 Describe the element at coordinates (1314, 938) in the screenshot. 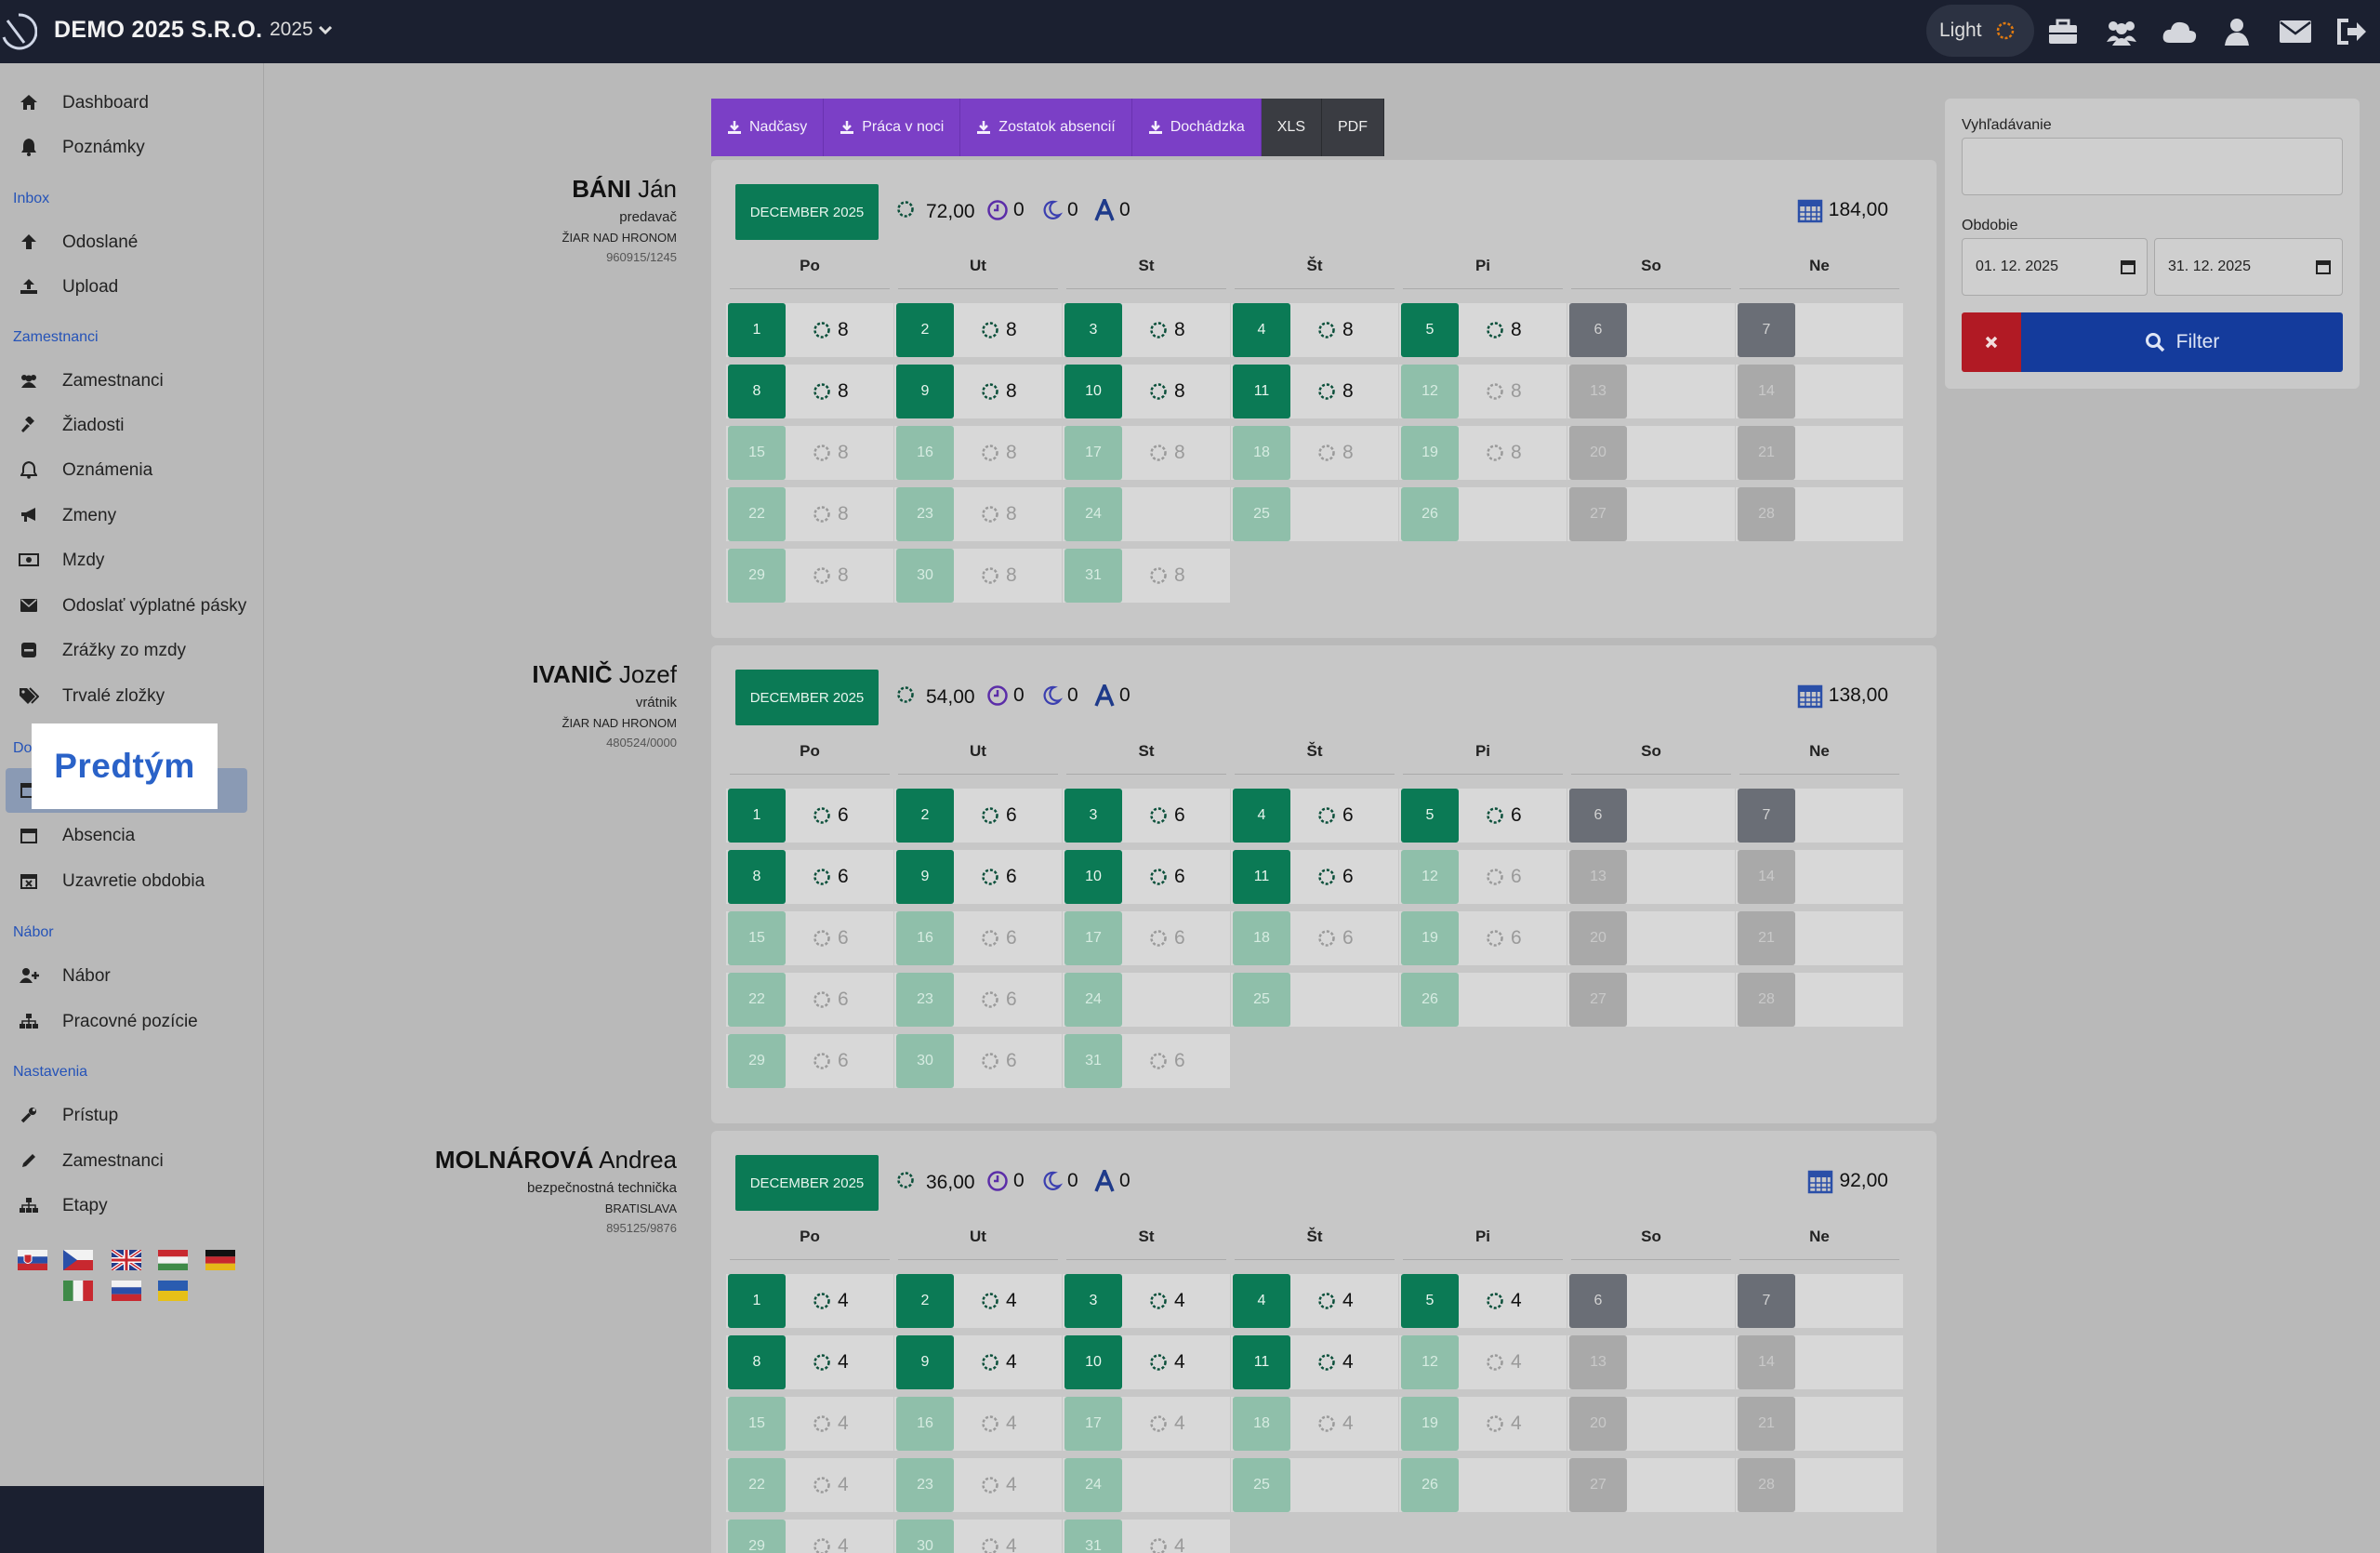

I see `calendar-day-cell: 18 6` at that location.